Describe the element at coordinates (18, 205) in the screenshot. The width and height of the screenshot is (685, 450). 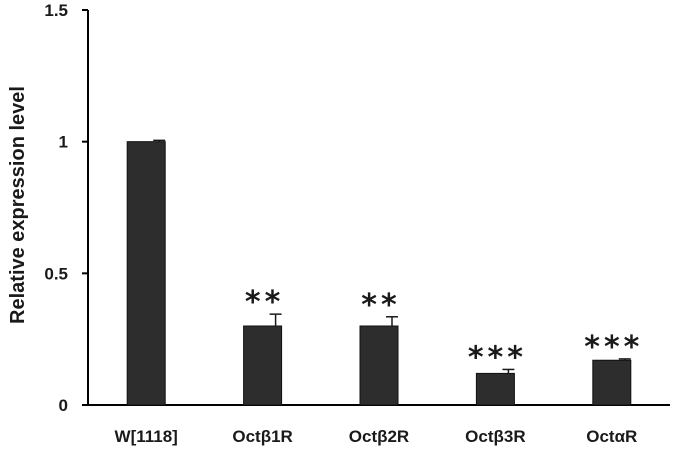
I see `y-axis-title: Relative expression level` at that location.